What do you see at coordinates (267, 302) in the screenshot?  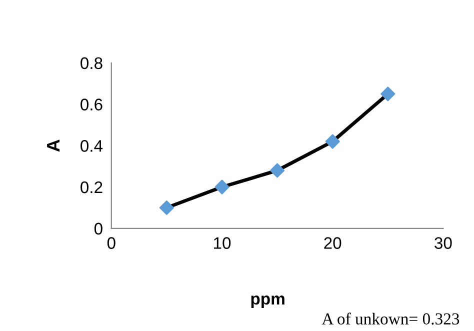 I see `x-axis-title: ppm` at bounding box center [267, 302].